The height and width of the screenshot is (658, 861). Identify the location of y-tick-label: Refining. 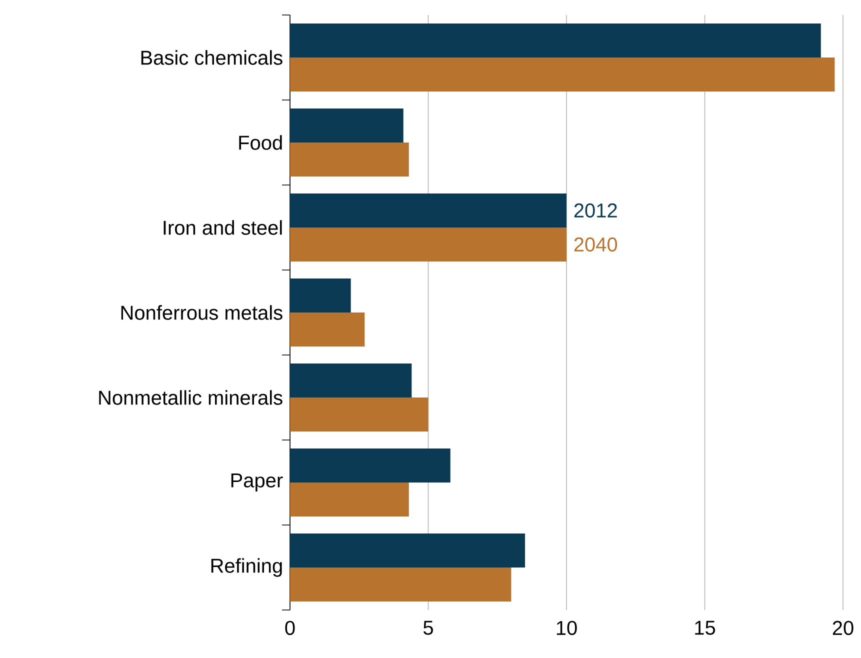
(246, 567).